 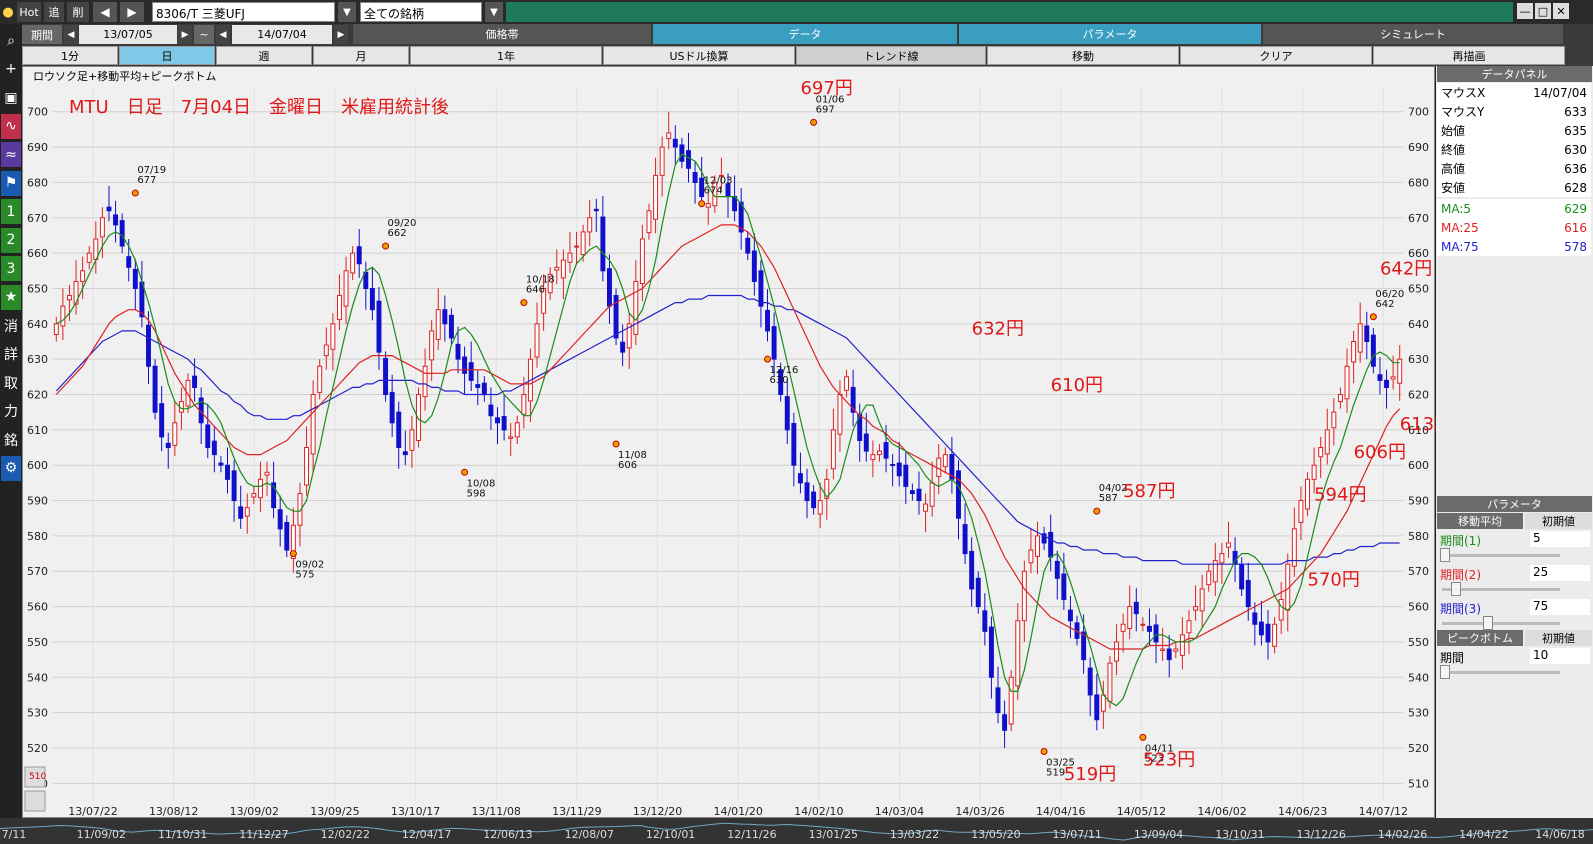 I want to click on tab-monthly: 月, so click(x=361, y=55).